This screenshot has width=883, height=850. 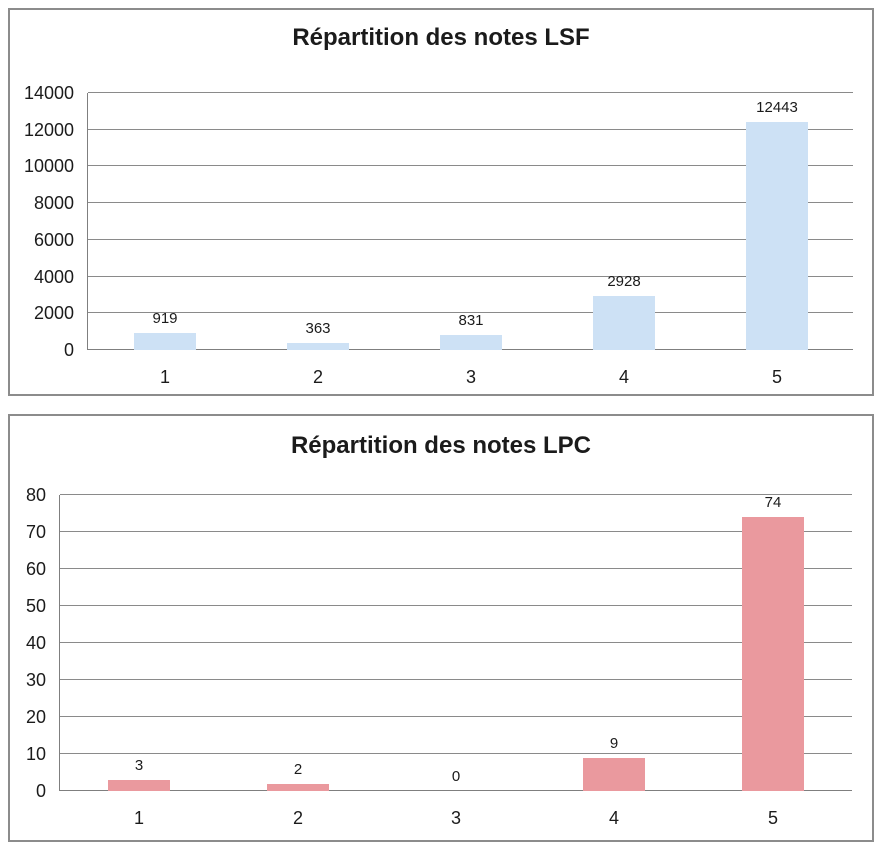 I want to click on y-tick-label-70: 70, so click(x=35, y=532).